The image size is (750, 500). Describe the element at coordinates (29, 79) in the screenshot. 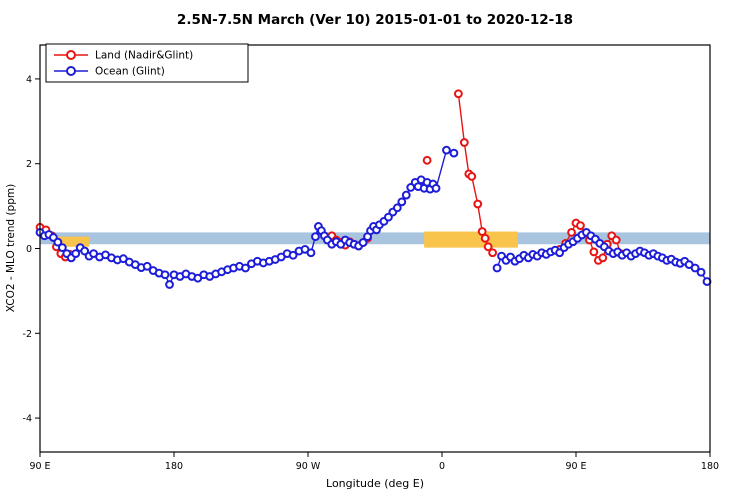

I see `y-tick-label: 4` at that location.